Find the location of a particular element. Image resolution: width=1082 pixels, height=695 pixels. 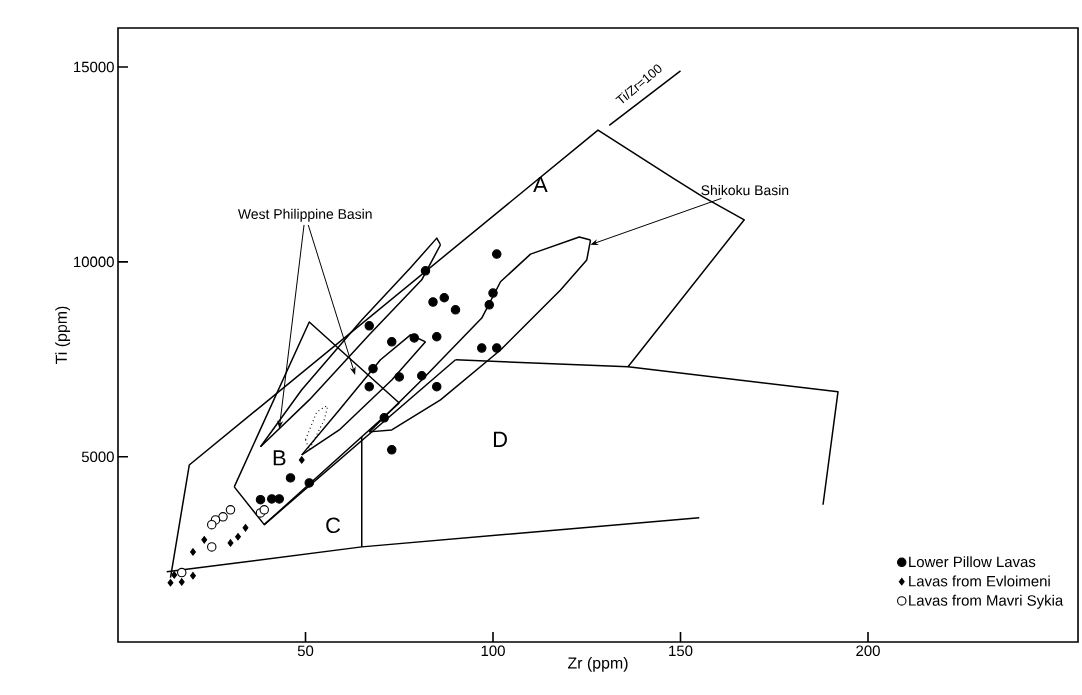

annotation: West Philippine Basin is located at coordinates (304, 215).